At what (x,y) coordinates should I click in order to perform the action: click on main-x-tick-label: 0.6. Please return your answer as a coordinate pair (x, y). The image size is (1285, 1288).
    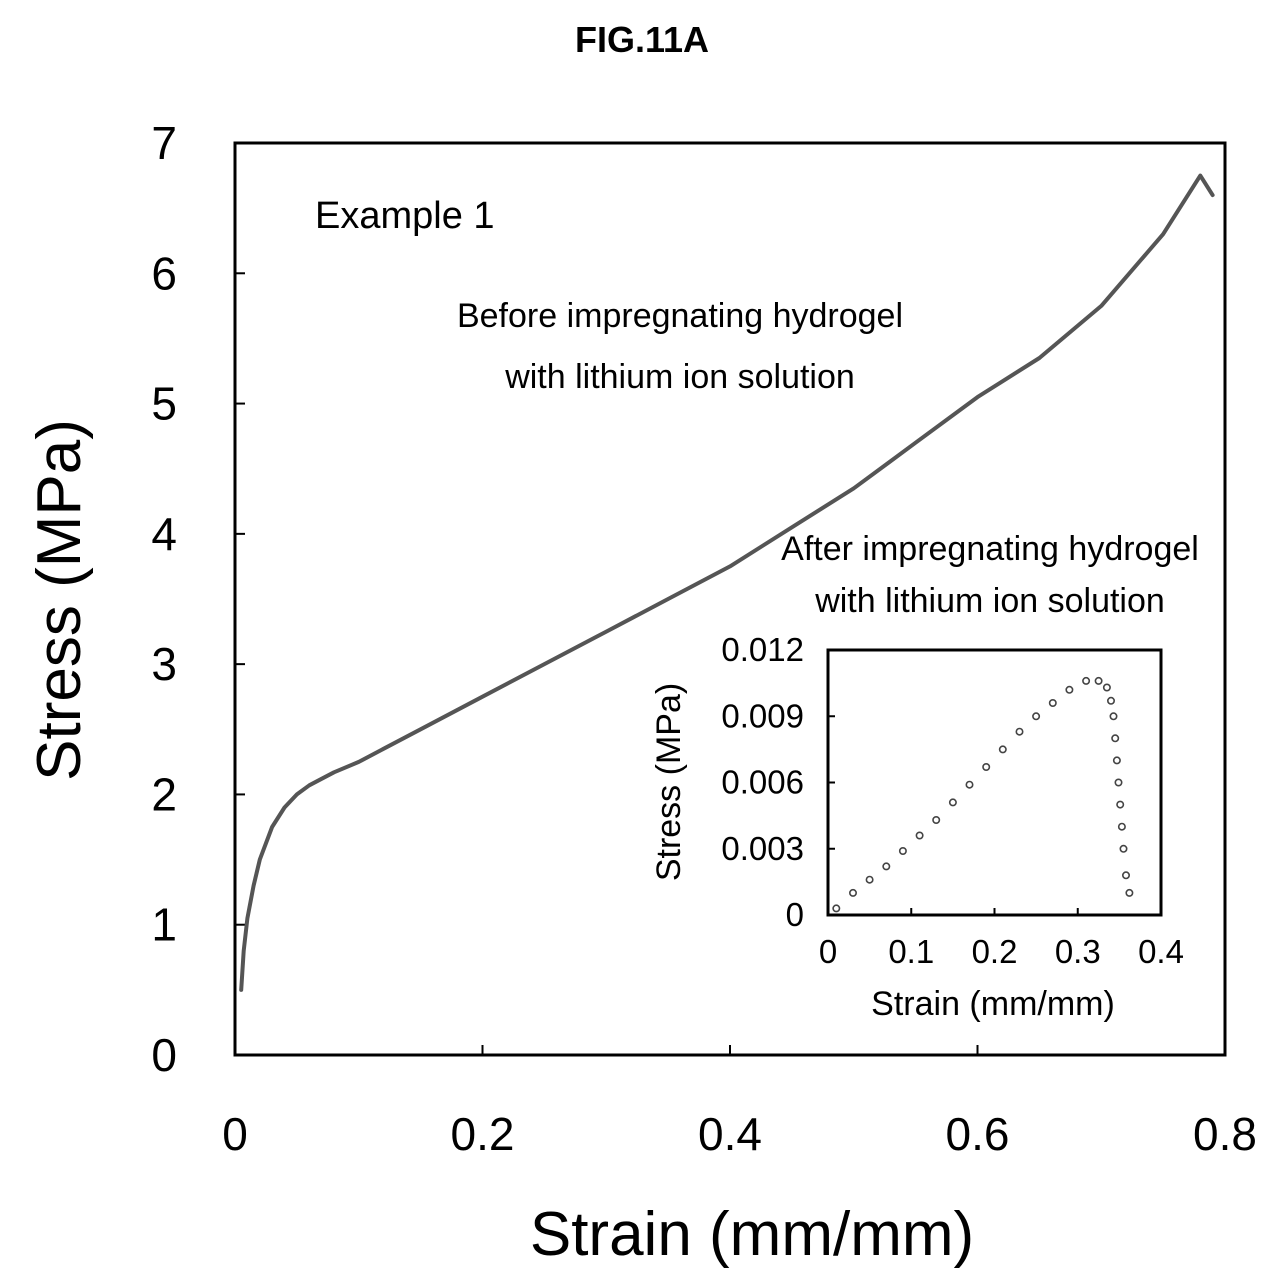
    Looking at the image, I should click on (978, 1134).